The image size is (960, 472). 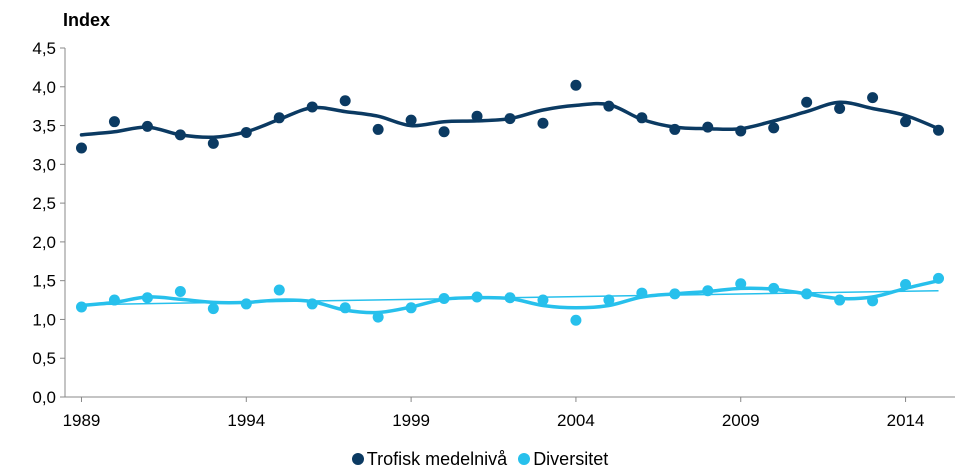 I want to click on legend-marker-trophic, so click(x=357, y=459).